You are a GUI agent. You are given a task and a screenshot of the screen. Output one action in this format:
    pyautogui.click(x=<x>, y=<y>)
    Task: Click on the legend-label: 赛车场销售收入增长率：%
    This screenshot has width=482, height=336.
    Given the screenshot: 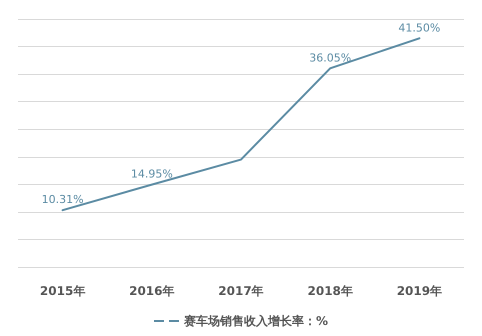 What is the action you would take?
    pyautogui.click(x=255, y=321)
    